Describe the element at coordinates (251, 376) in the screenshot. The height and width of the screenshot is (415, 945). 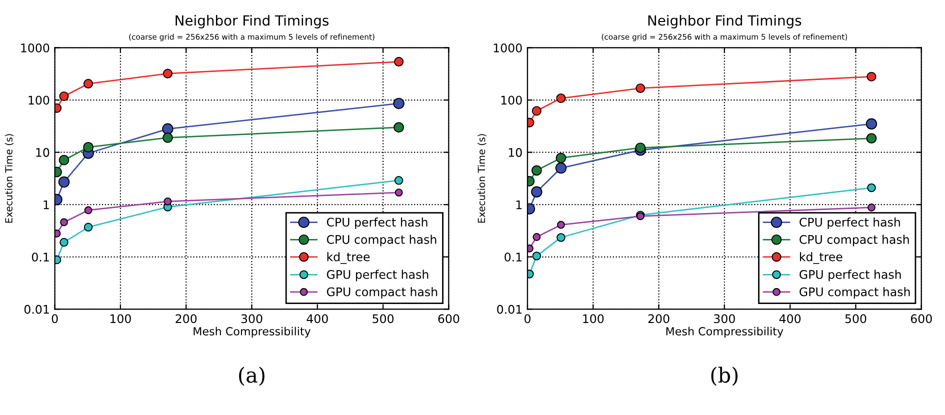
I see `text: (a)` at that location.